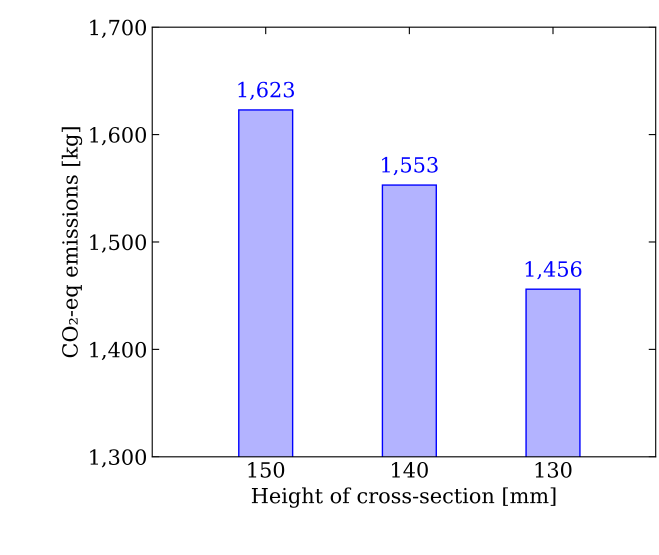  What do you see at coordinates (404, 497) in the screenshot?
I see `x-axis-title: Height of cross-section [mm]` at bounding box center [404, 497].